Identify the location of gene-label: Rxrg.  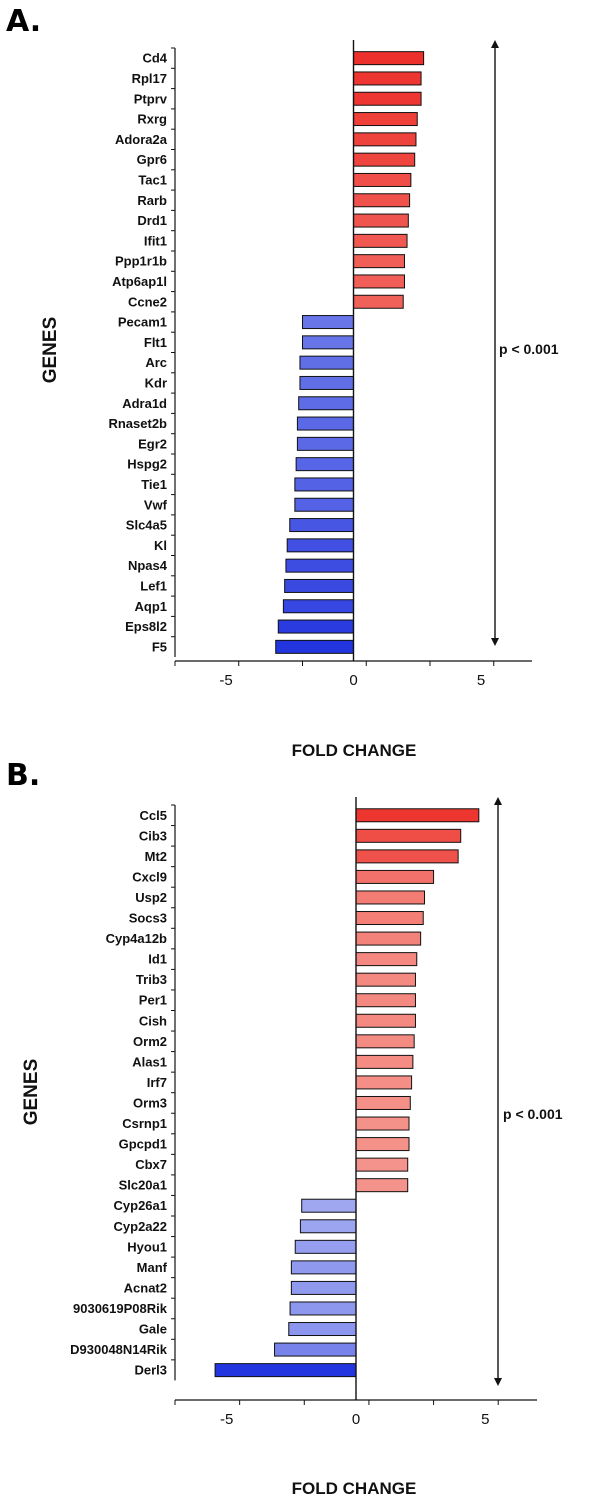
(152, 119).